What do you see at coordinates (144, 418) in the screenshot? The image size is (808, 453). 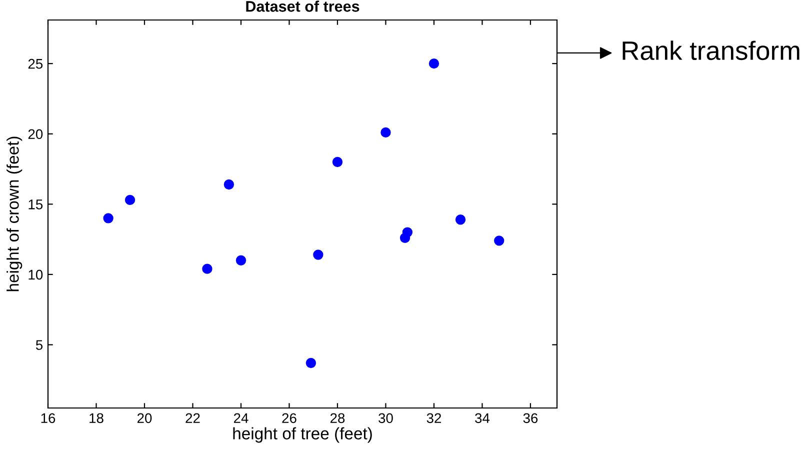 I see `x-tick-label: 20` at bounding box center [144, 418].